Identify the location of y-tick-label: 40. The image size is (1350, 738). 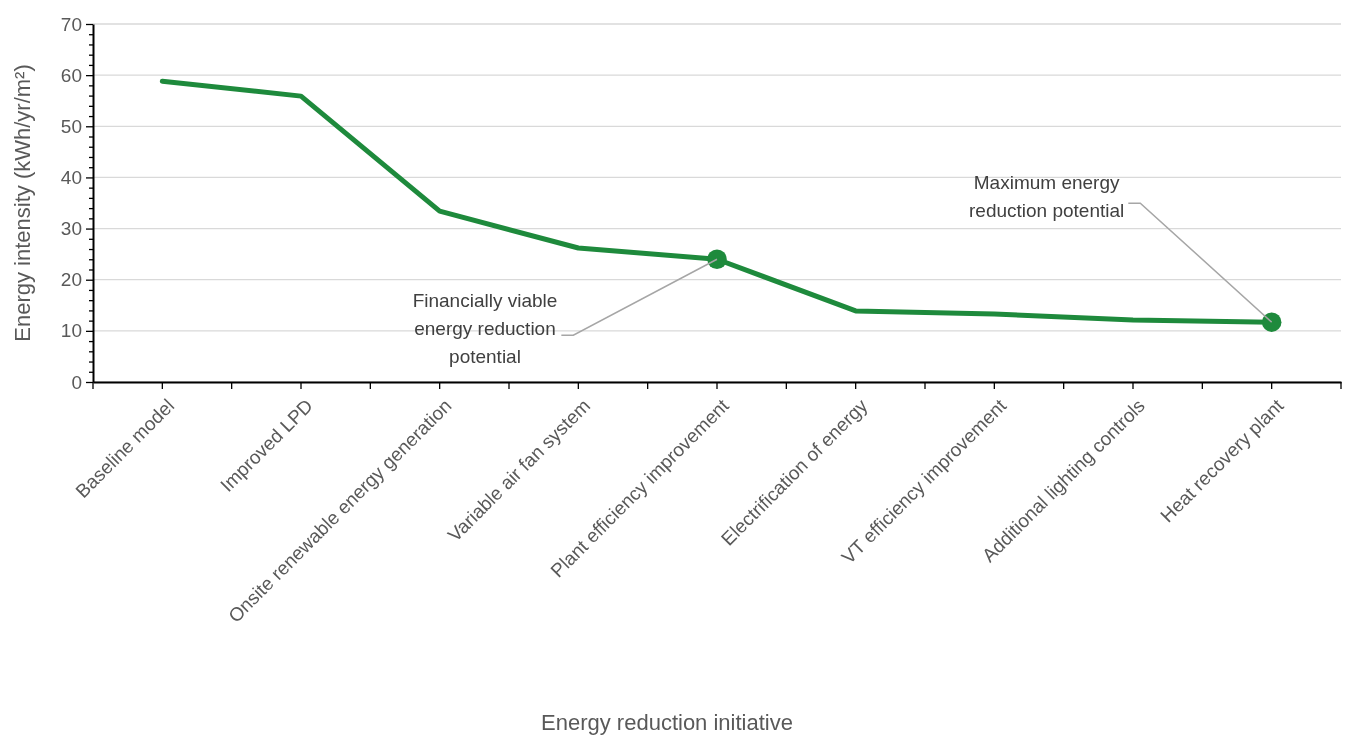
(71, 178).